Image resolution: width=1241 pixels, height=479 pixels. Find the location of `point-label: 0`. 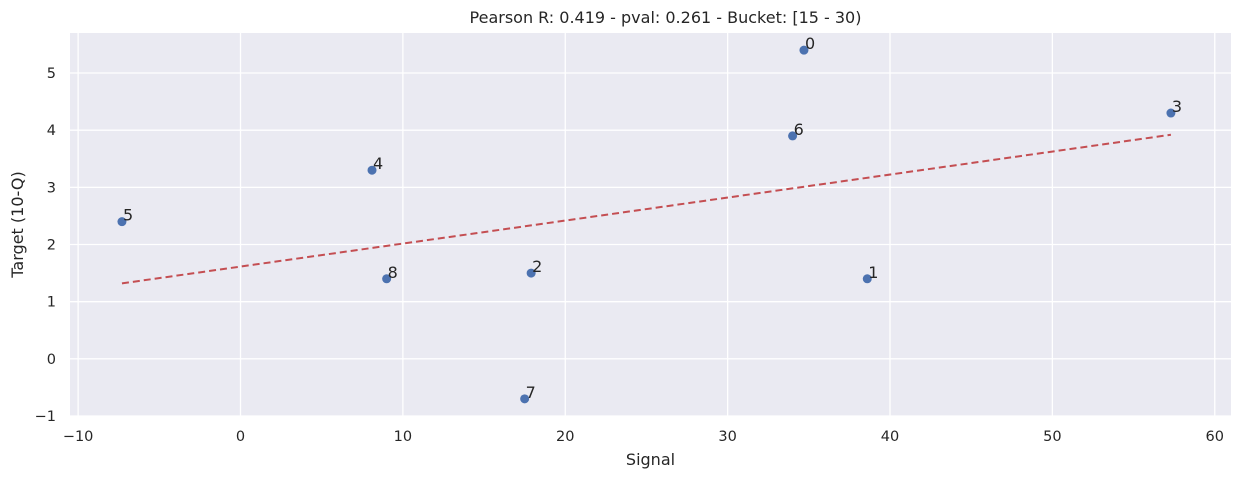

point-label: 0 is located at coordinates (810, 43).